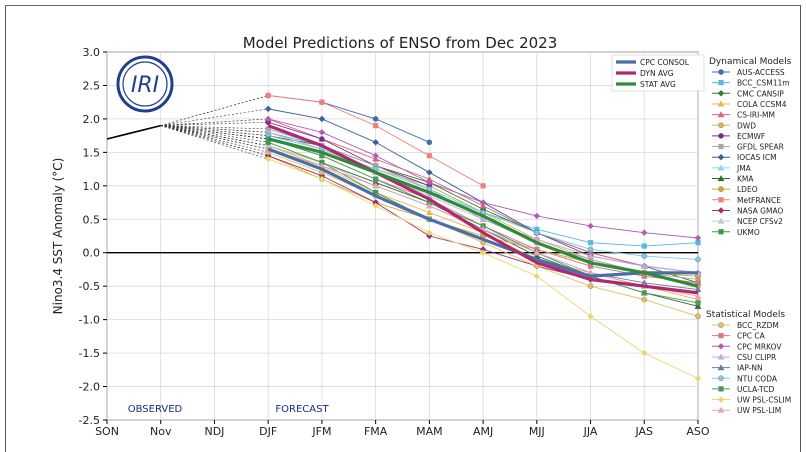  I want to click on frame-border-right, so click(800, 228).